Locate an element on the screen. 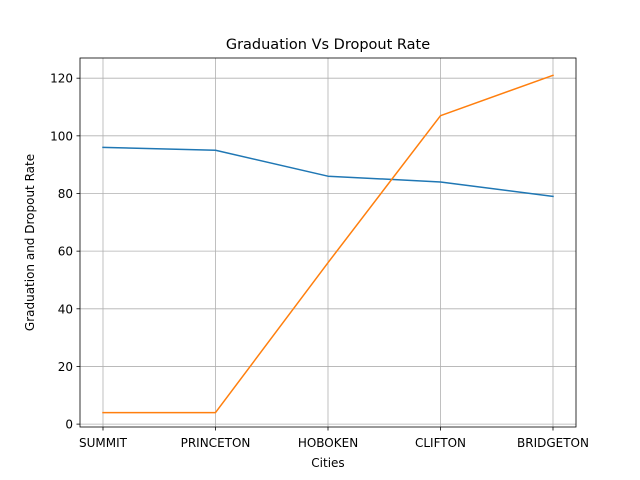 This screenshot has width=640, height=480. y-tick-label: 60 is located at coordinates (65, 252).